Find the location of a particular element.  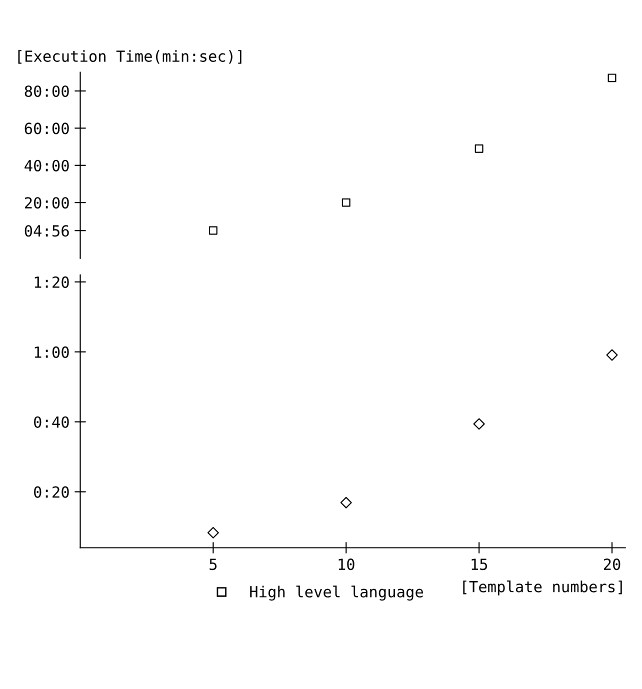

y-tick-label: 0:40 is located at coordinates (51, 422).